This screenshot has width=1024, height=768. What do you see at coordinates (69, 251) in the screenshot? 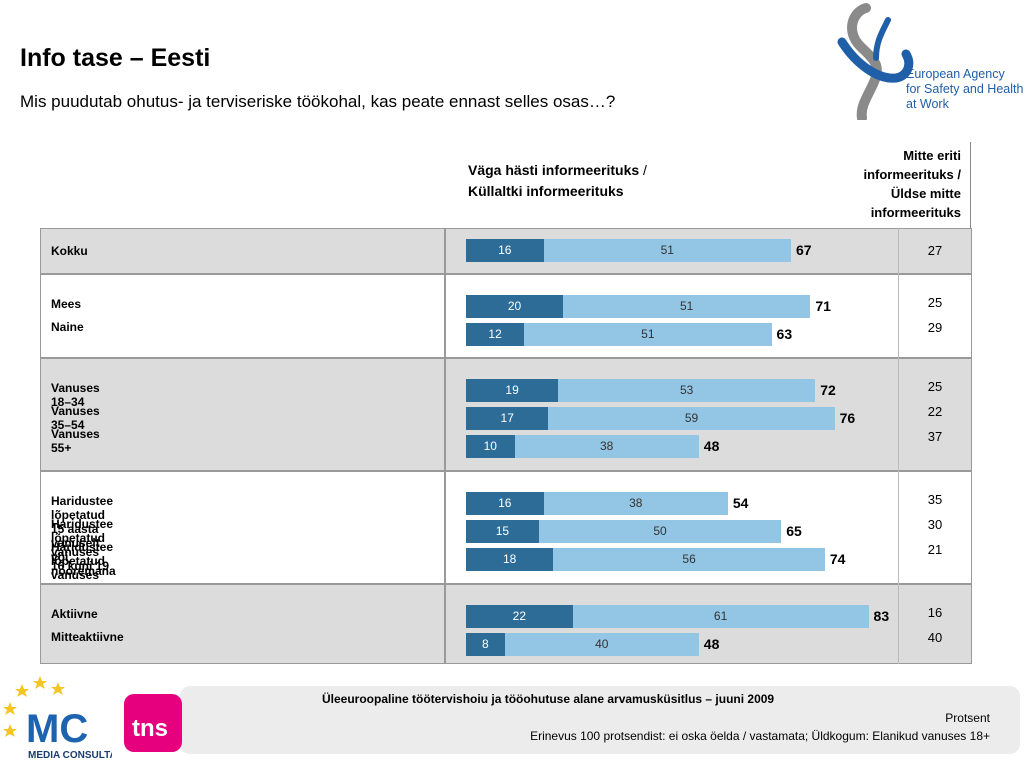
I see `row-label: Kokku` at bounding box center [69, 251].